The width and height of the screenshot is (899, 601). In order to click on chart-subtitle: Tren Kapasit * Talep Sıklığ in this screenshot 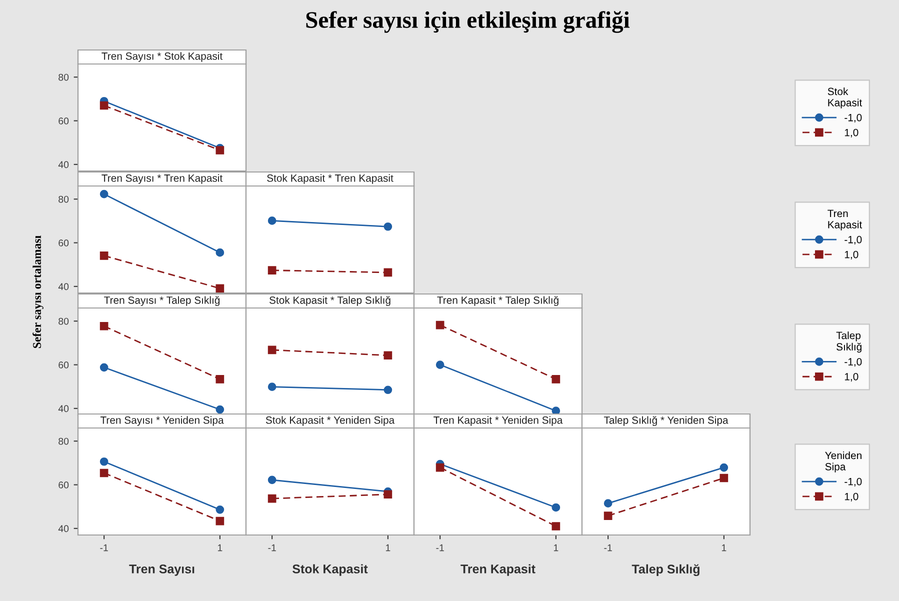, I will do `click(497, 301)`.